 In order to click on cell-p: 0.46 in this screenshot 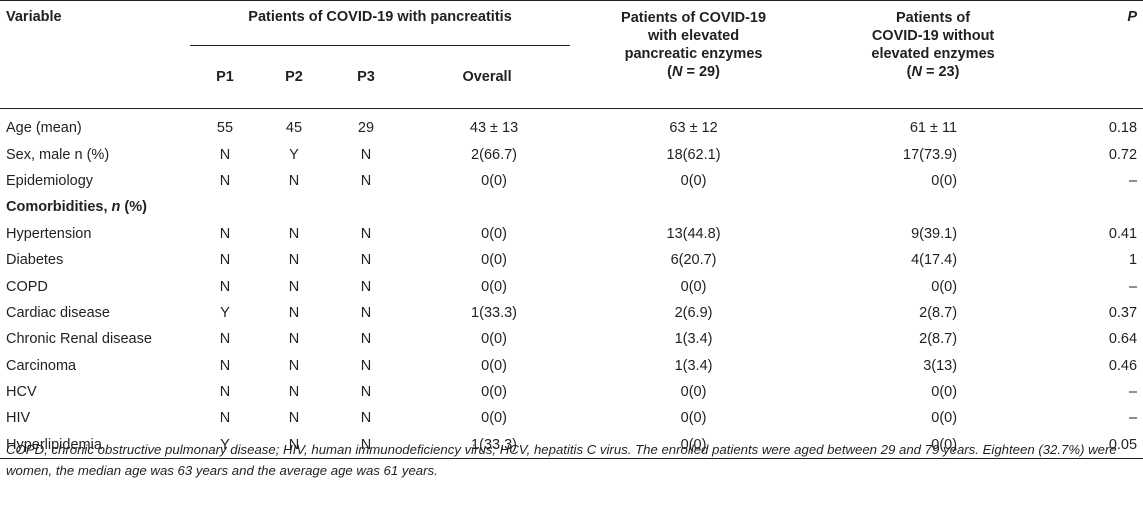, I will do `click(1123, 365)`.